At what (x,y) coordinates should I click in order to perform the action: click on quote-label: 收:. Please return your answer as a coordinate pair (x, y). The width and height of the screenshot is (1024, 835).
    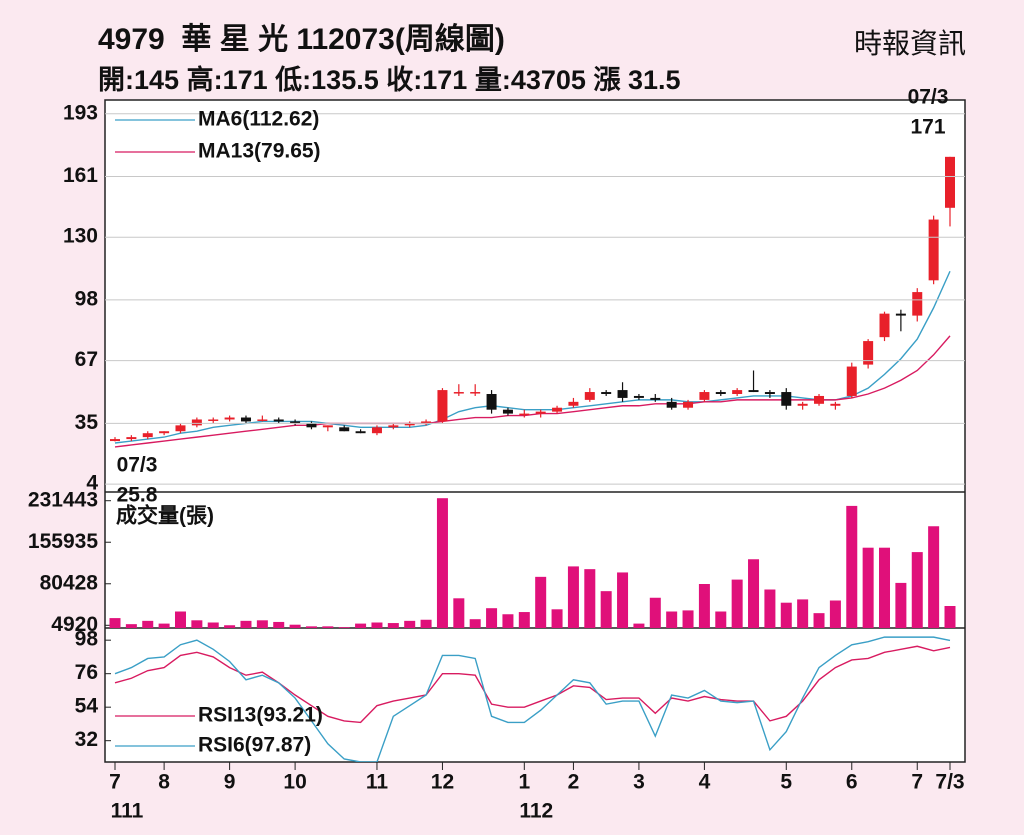
    Looking at the image, I should click on (404, 80).